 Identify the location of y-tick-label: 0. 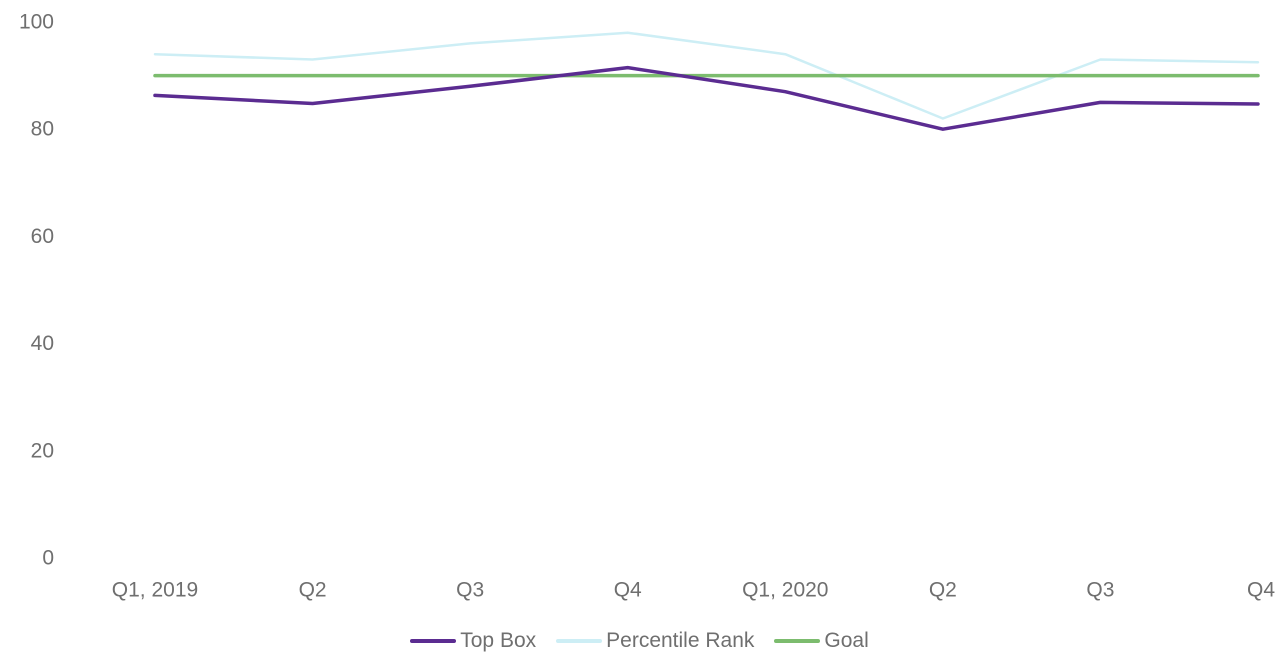
(48, 558).